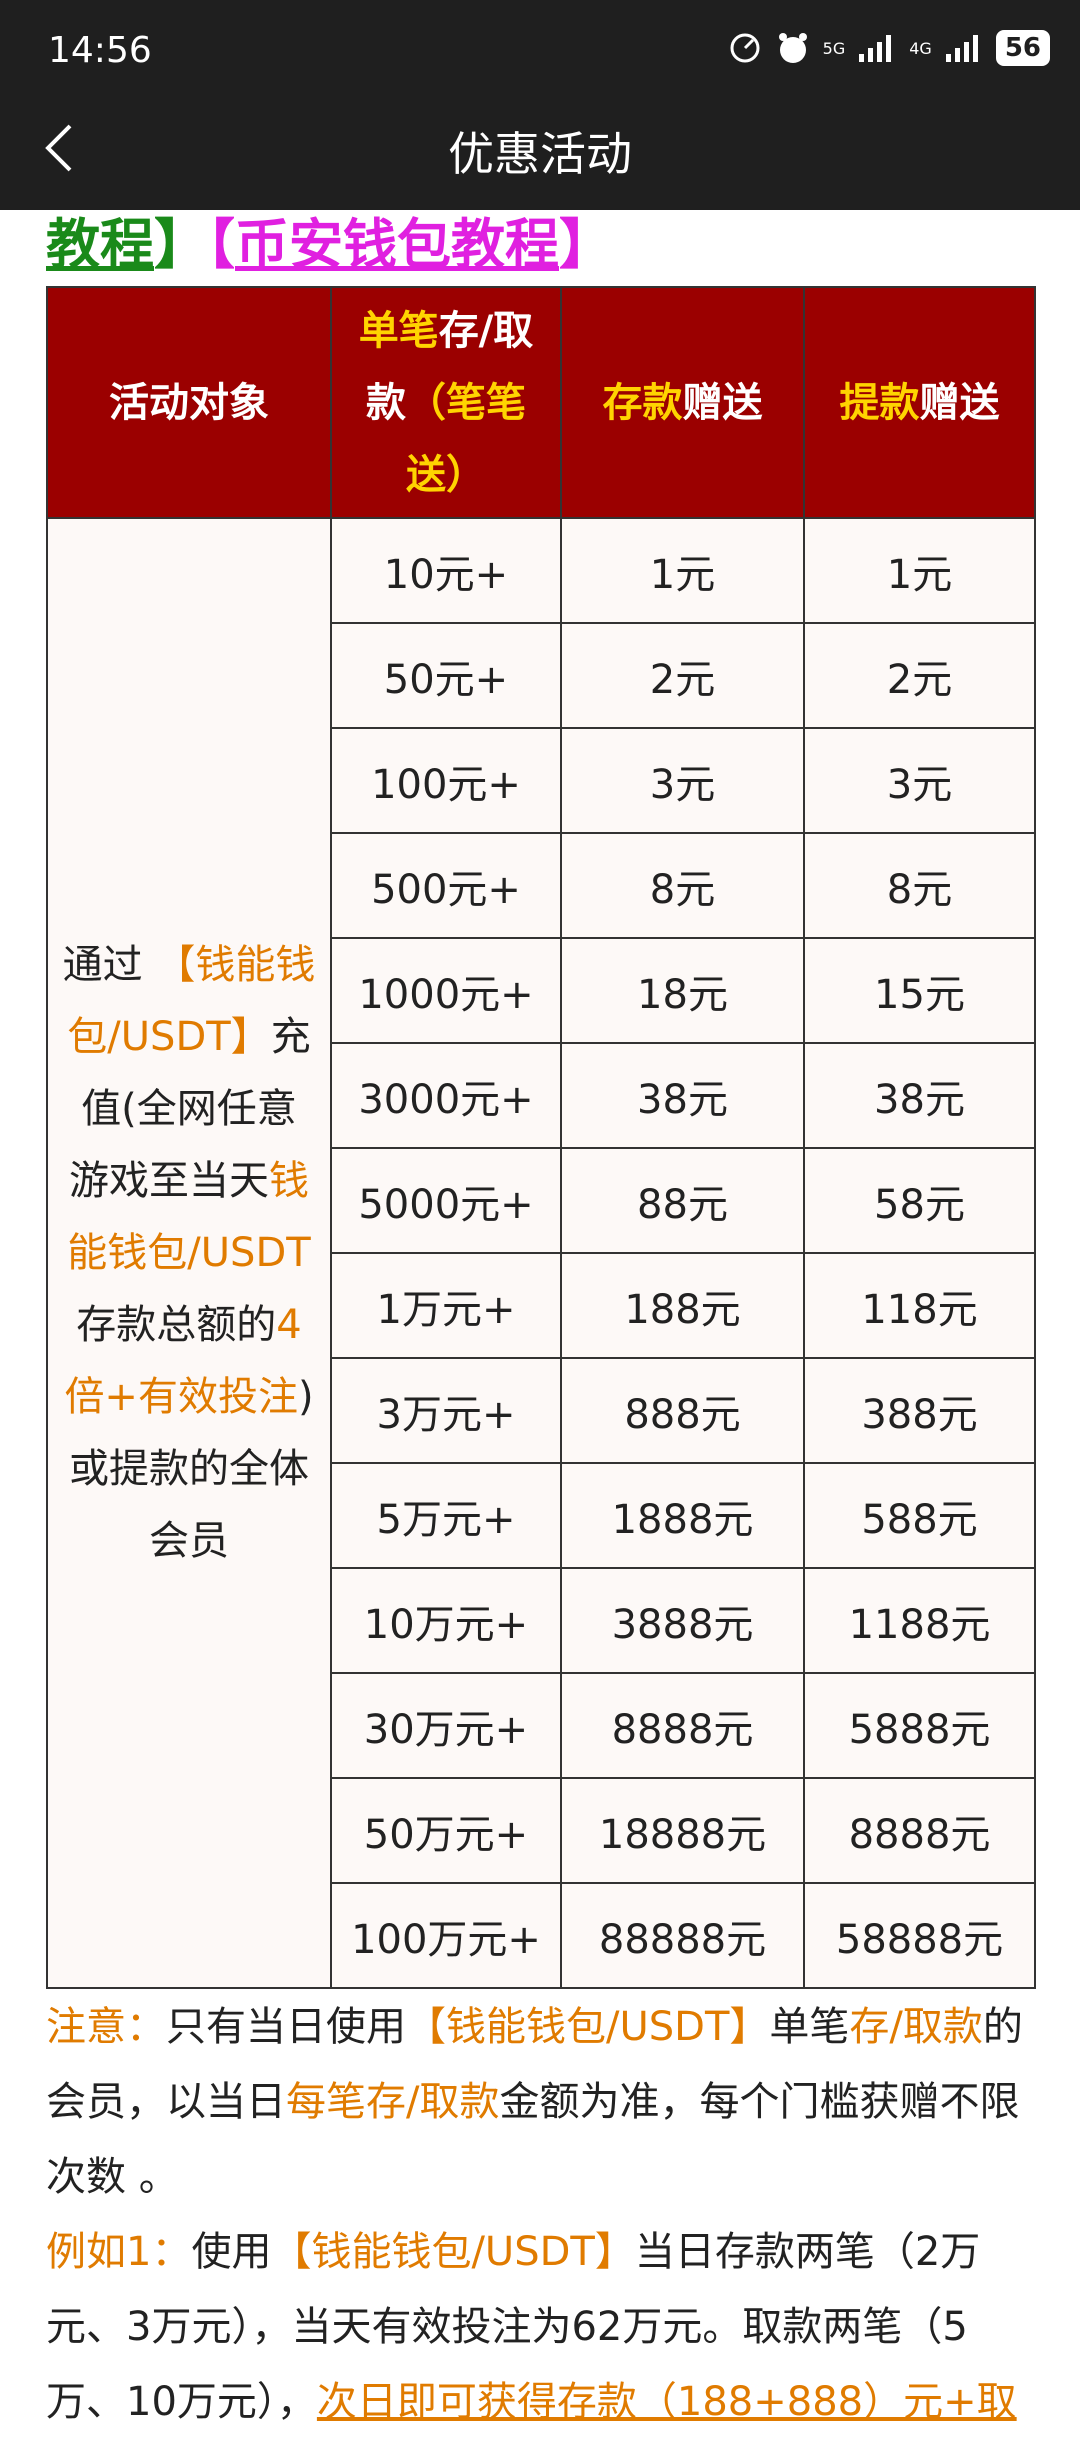 Image resolution: width=1080 pixels, height=2440 pixels. I want to click on text-segment: 单笔, so click(809, 2027).